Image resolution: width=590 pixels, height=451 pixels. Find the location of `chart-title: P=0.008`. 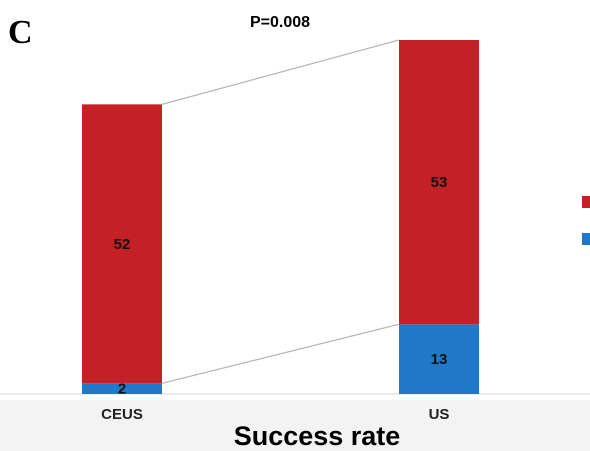

chart-title: P=0.008 is located at coordinates (280, 22).